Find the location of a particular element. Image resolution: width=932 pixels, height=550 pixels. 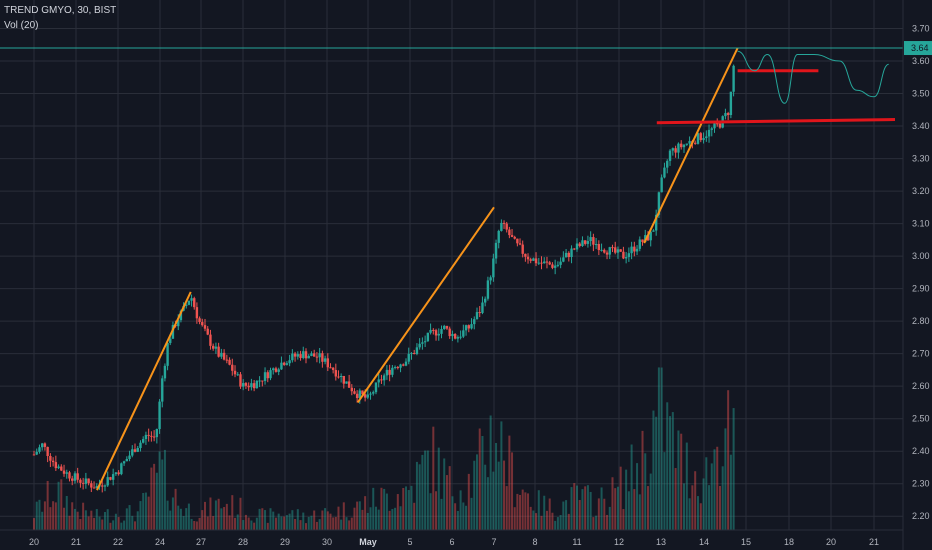

y-tick-label: 2.80 is located at coordinates (921, 321).